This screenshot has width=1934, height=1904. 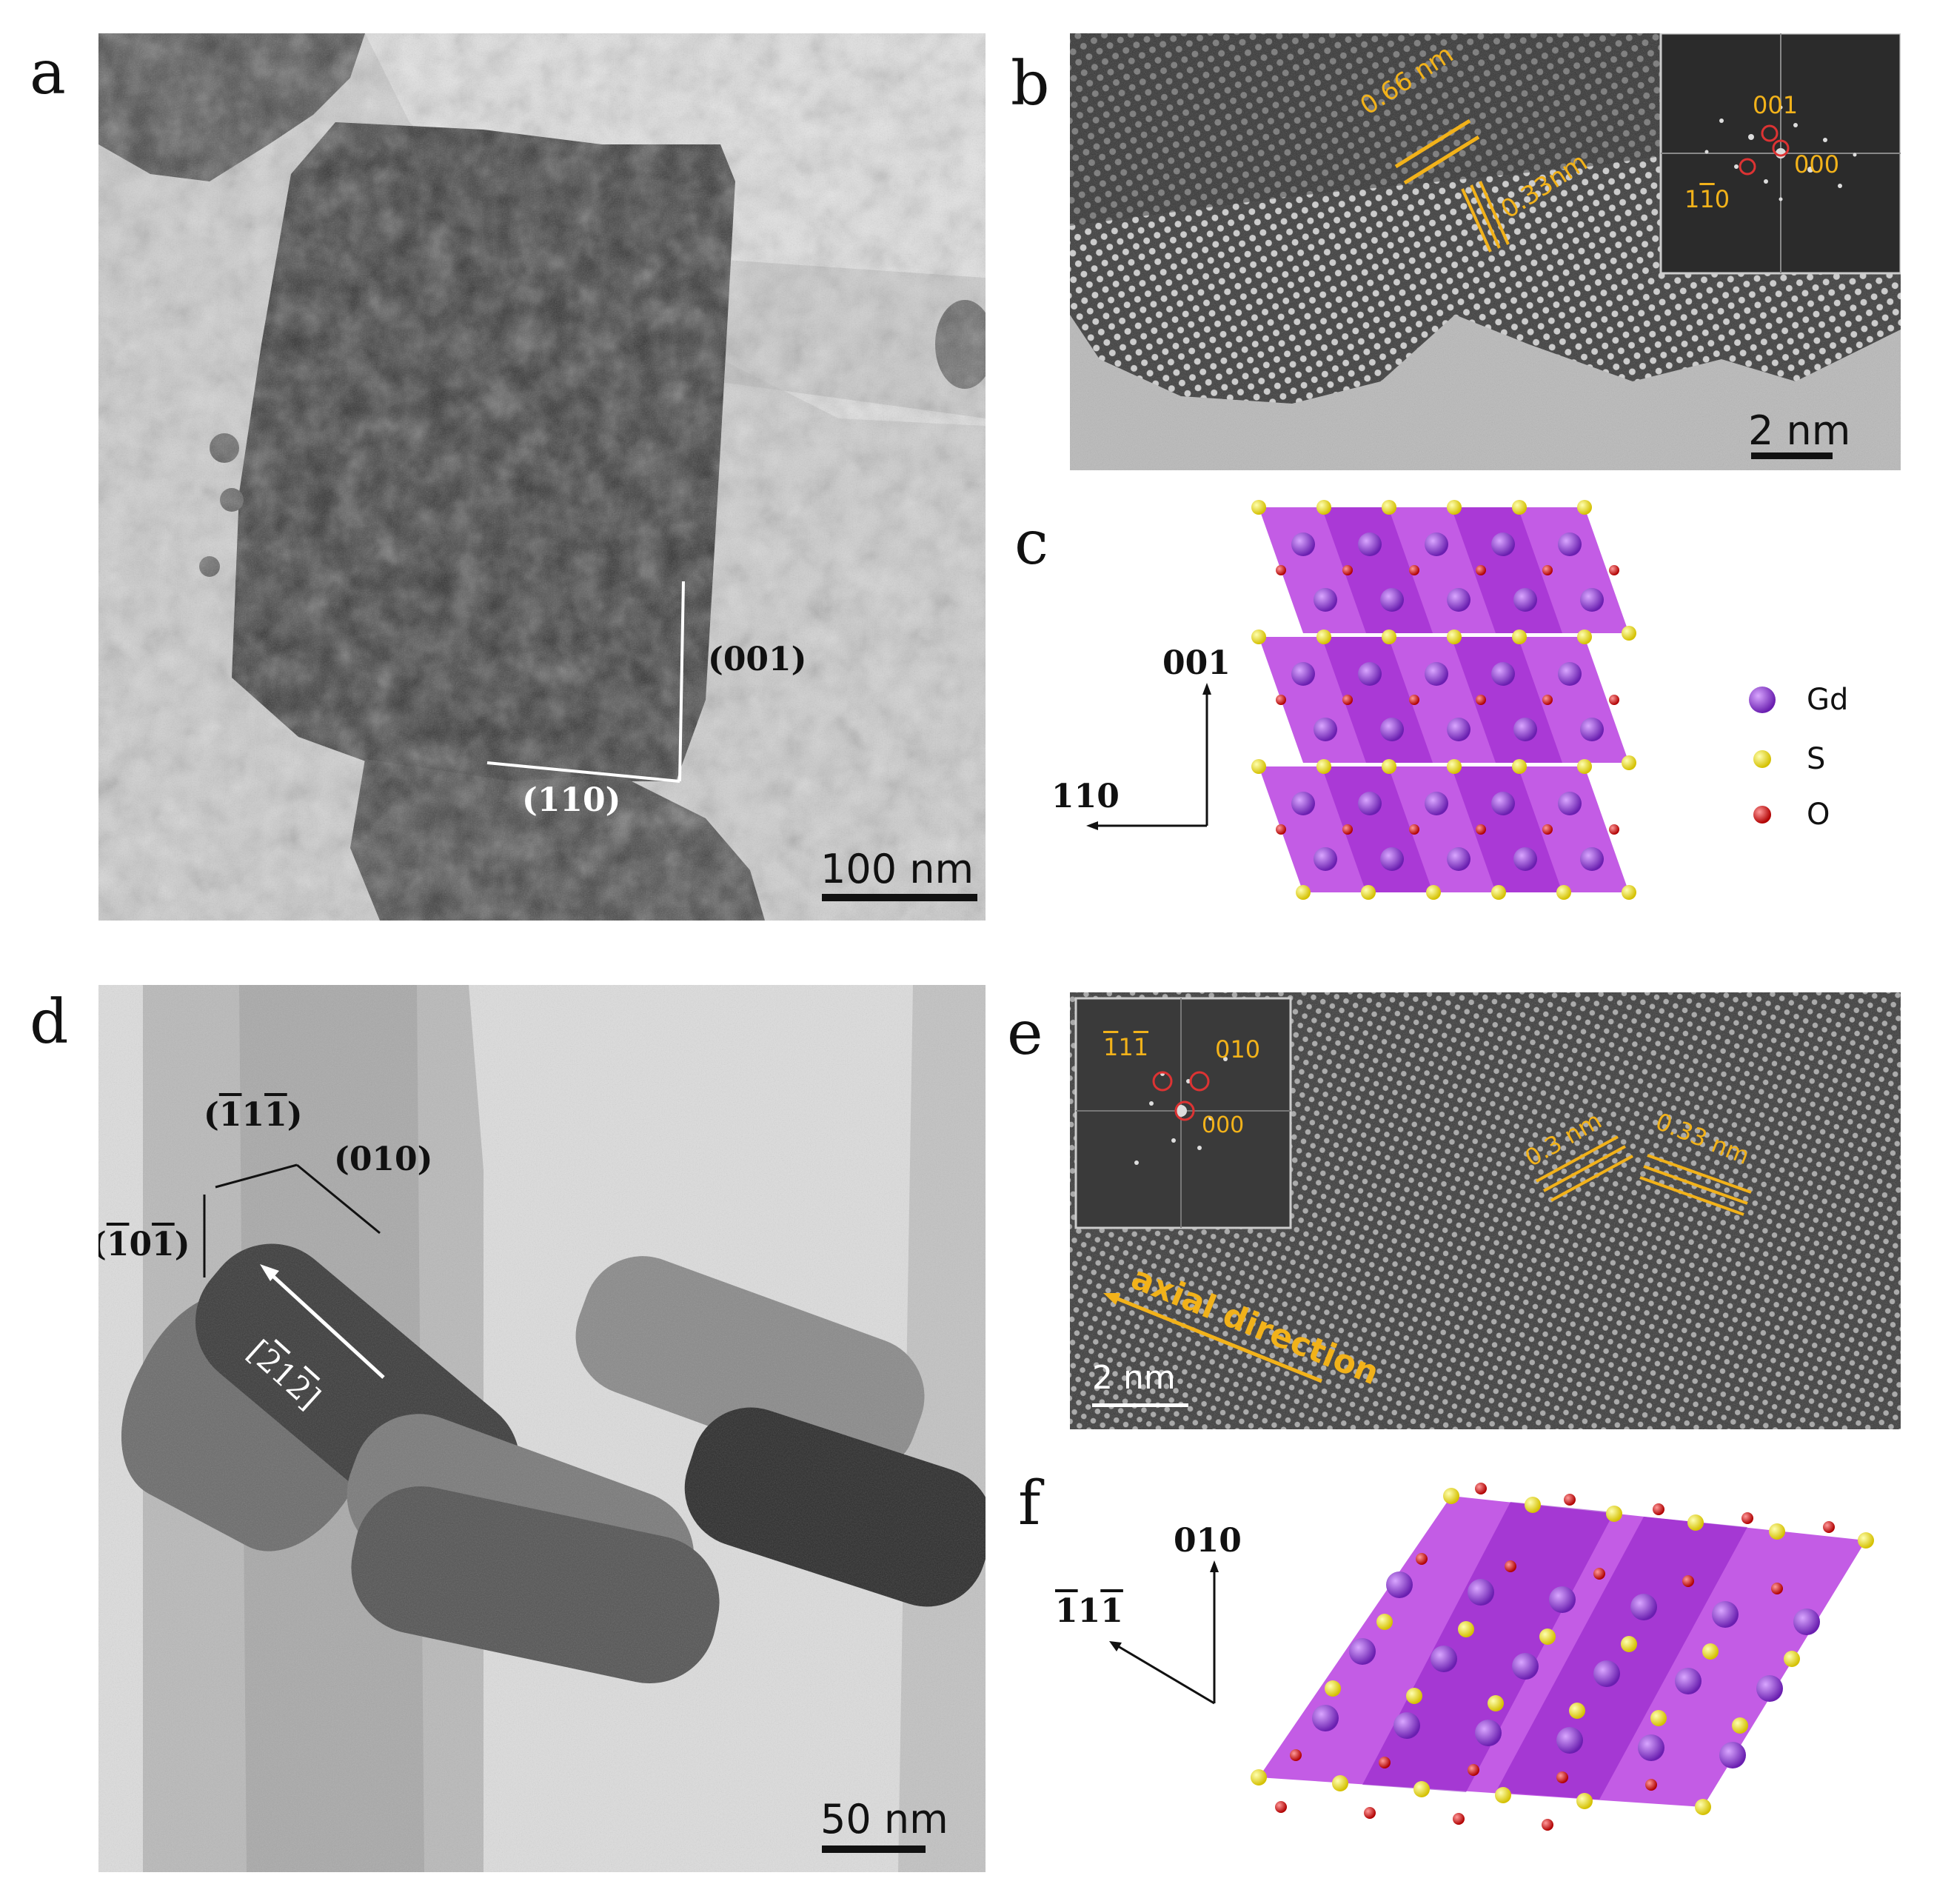 I want to click on facet-label-101-k: 0, so click(x=141, y=1244).